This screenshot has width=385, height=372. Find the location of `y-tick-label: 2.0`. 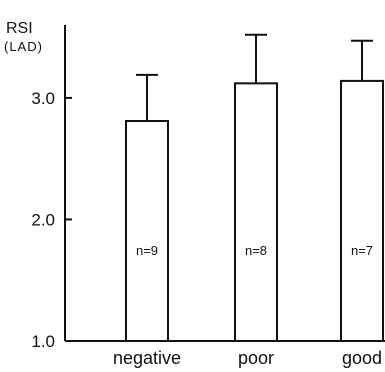

y-tick-label: 2.0 is located at coordinates (43, 219).